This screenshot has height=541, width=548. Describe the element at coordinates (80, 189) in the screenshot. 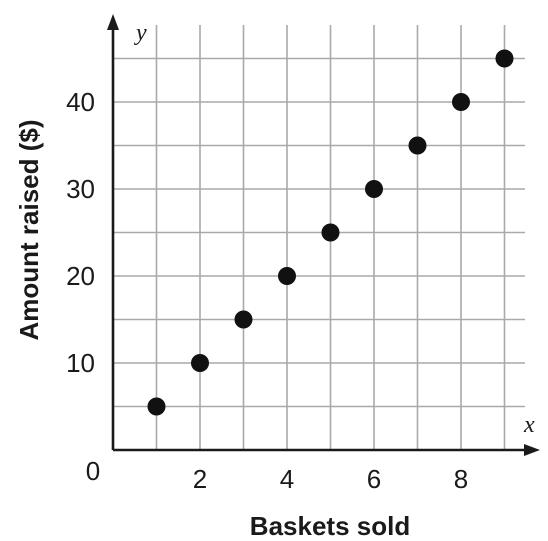

I see `y-tick-label: 30` at that location.